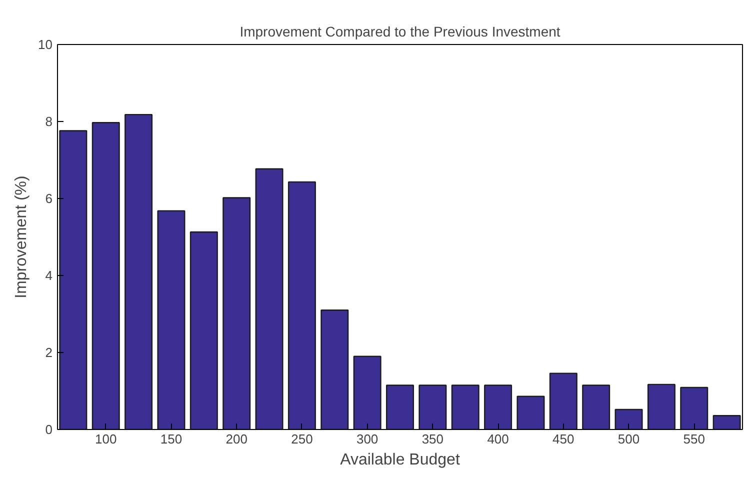  I want to click on x-tick-label: 200, so click(237, 439).